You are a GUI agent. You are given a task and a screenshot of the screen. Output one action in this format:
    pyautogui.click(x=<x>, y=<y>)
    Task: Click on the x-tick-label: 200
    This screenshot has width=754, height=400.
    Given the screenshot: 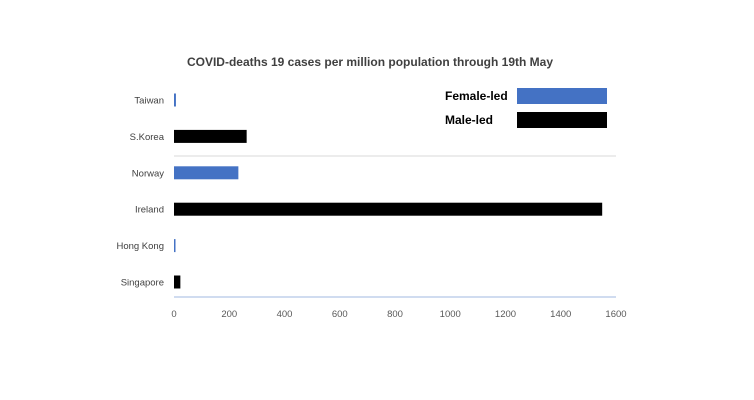 What is the action you would take?
    pyautogui.click(x=229, y=314)
    